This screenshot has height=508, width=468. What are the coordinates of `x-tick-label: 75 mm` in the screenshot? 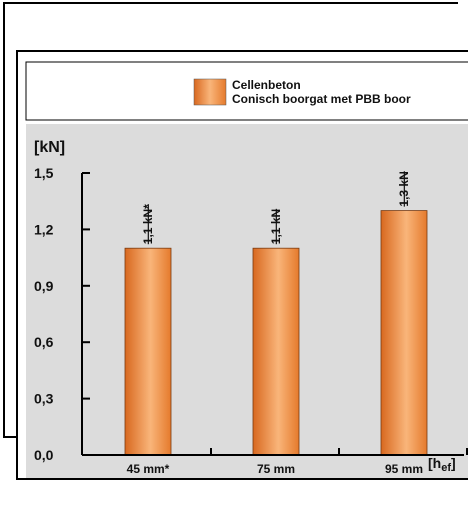 It's located at (276, 469).